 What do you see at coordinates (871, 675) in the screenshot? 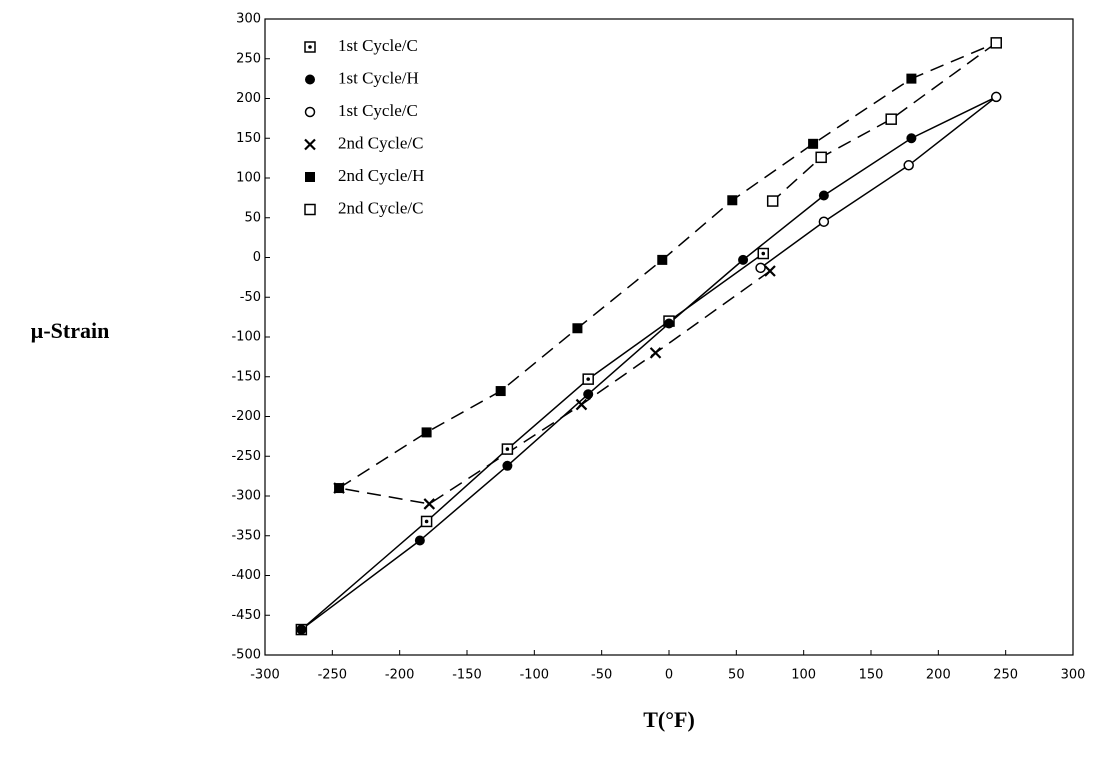
I see `x-tick-label: 150` at bounding box center [871, 675].